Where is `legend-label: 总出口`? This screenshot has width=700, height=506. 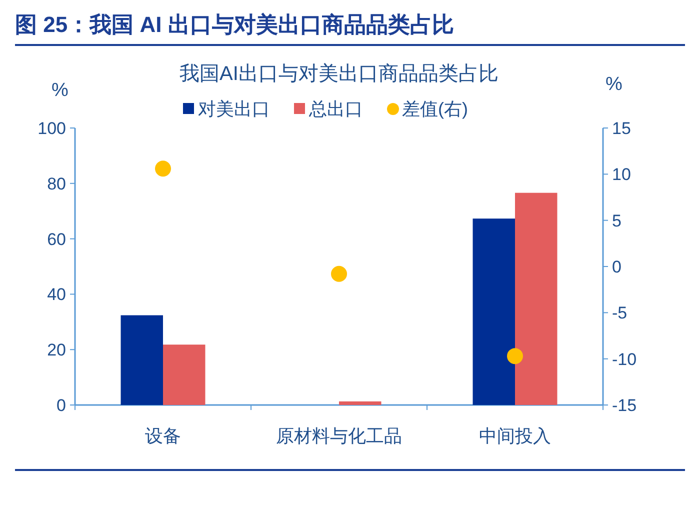
legend-label: 总出口 is located at coordinates (335, 109).